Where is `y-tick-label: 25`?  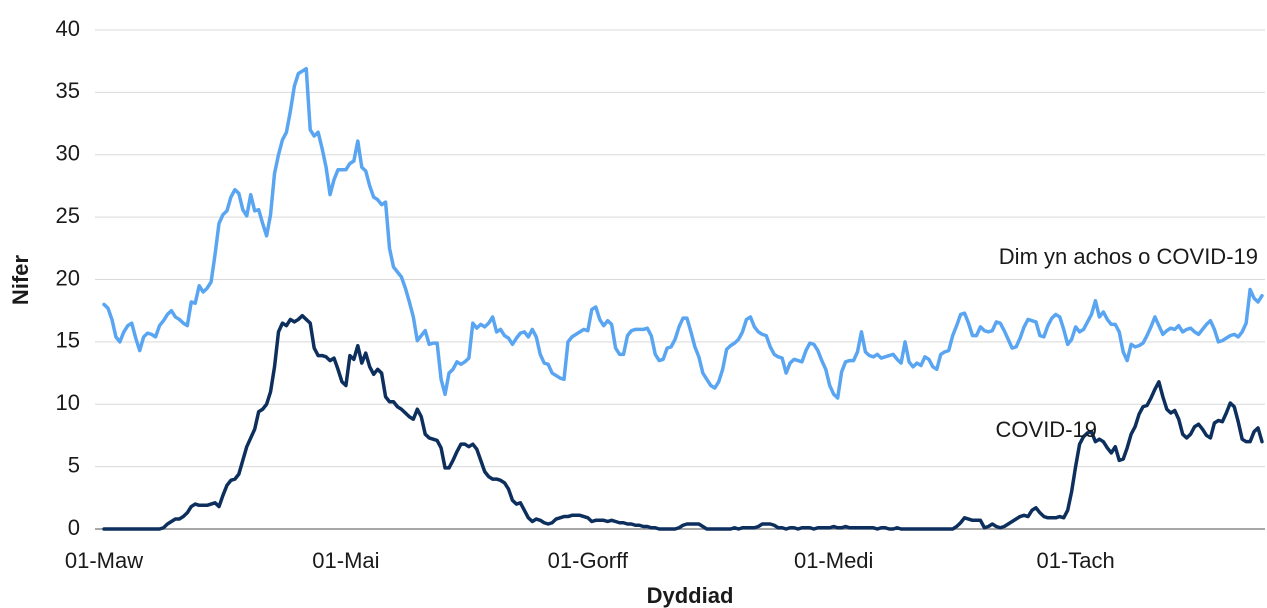 y-tick-label: 25 is located at coordinates (68, 215).